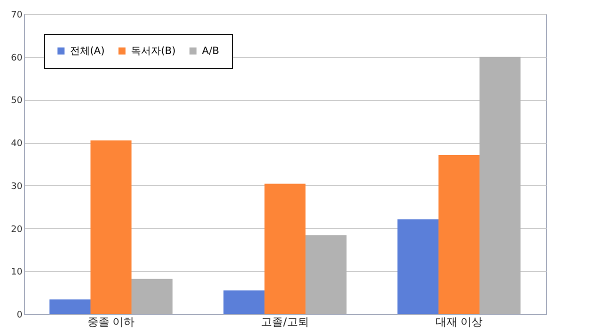 This screenshot has height=331, width=600. Describe the element at coordinates (285, 322) in the screenshot. I see `x-tick-label: 고졸/고퇴` at that location.